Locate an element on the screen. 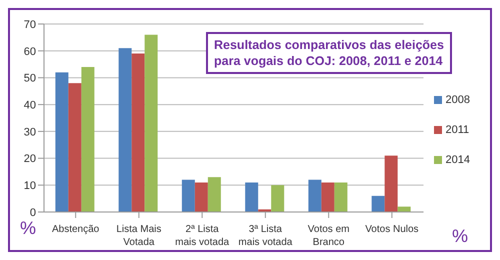 The height and width of the screenshot is (260, 500). y-tick-label: 50 is located at coordinates (30, 78).